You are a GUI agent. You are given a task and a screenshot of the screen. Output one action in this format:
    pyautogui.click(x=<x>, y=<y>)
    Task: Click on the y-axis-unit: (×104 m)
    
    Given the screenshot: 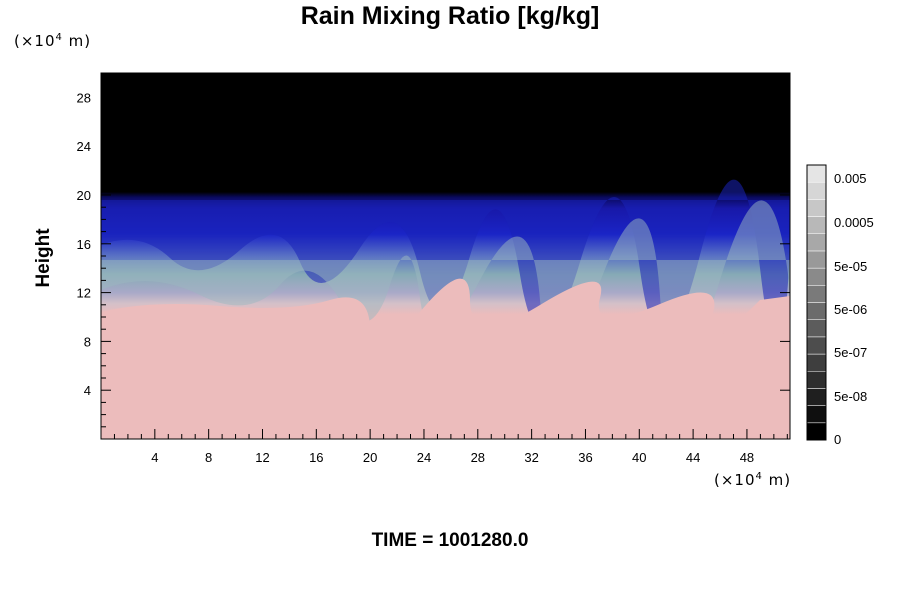 What is the action you would take?
    pyautogui.click(x=53, y=41)
    